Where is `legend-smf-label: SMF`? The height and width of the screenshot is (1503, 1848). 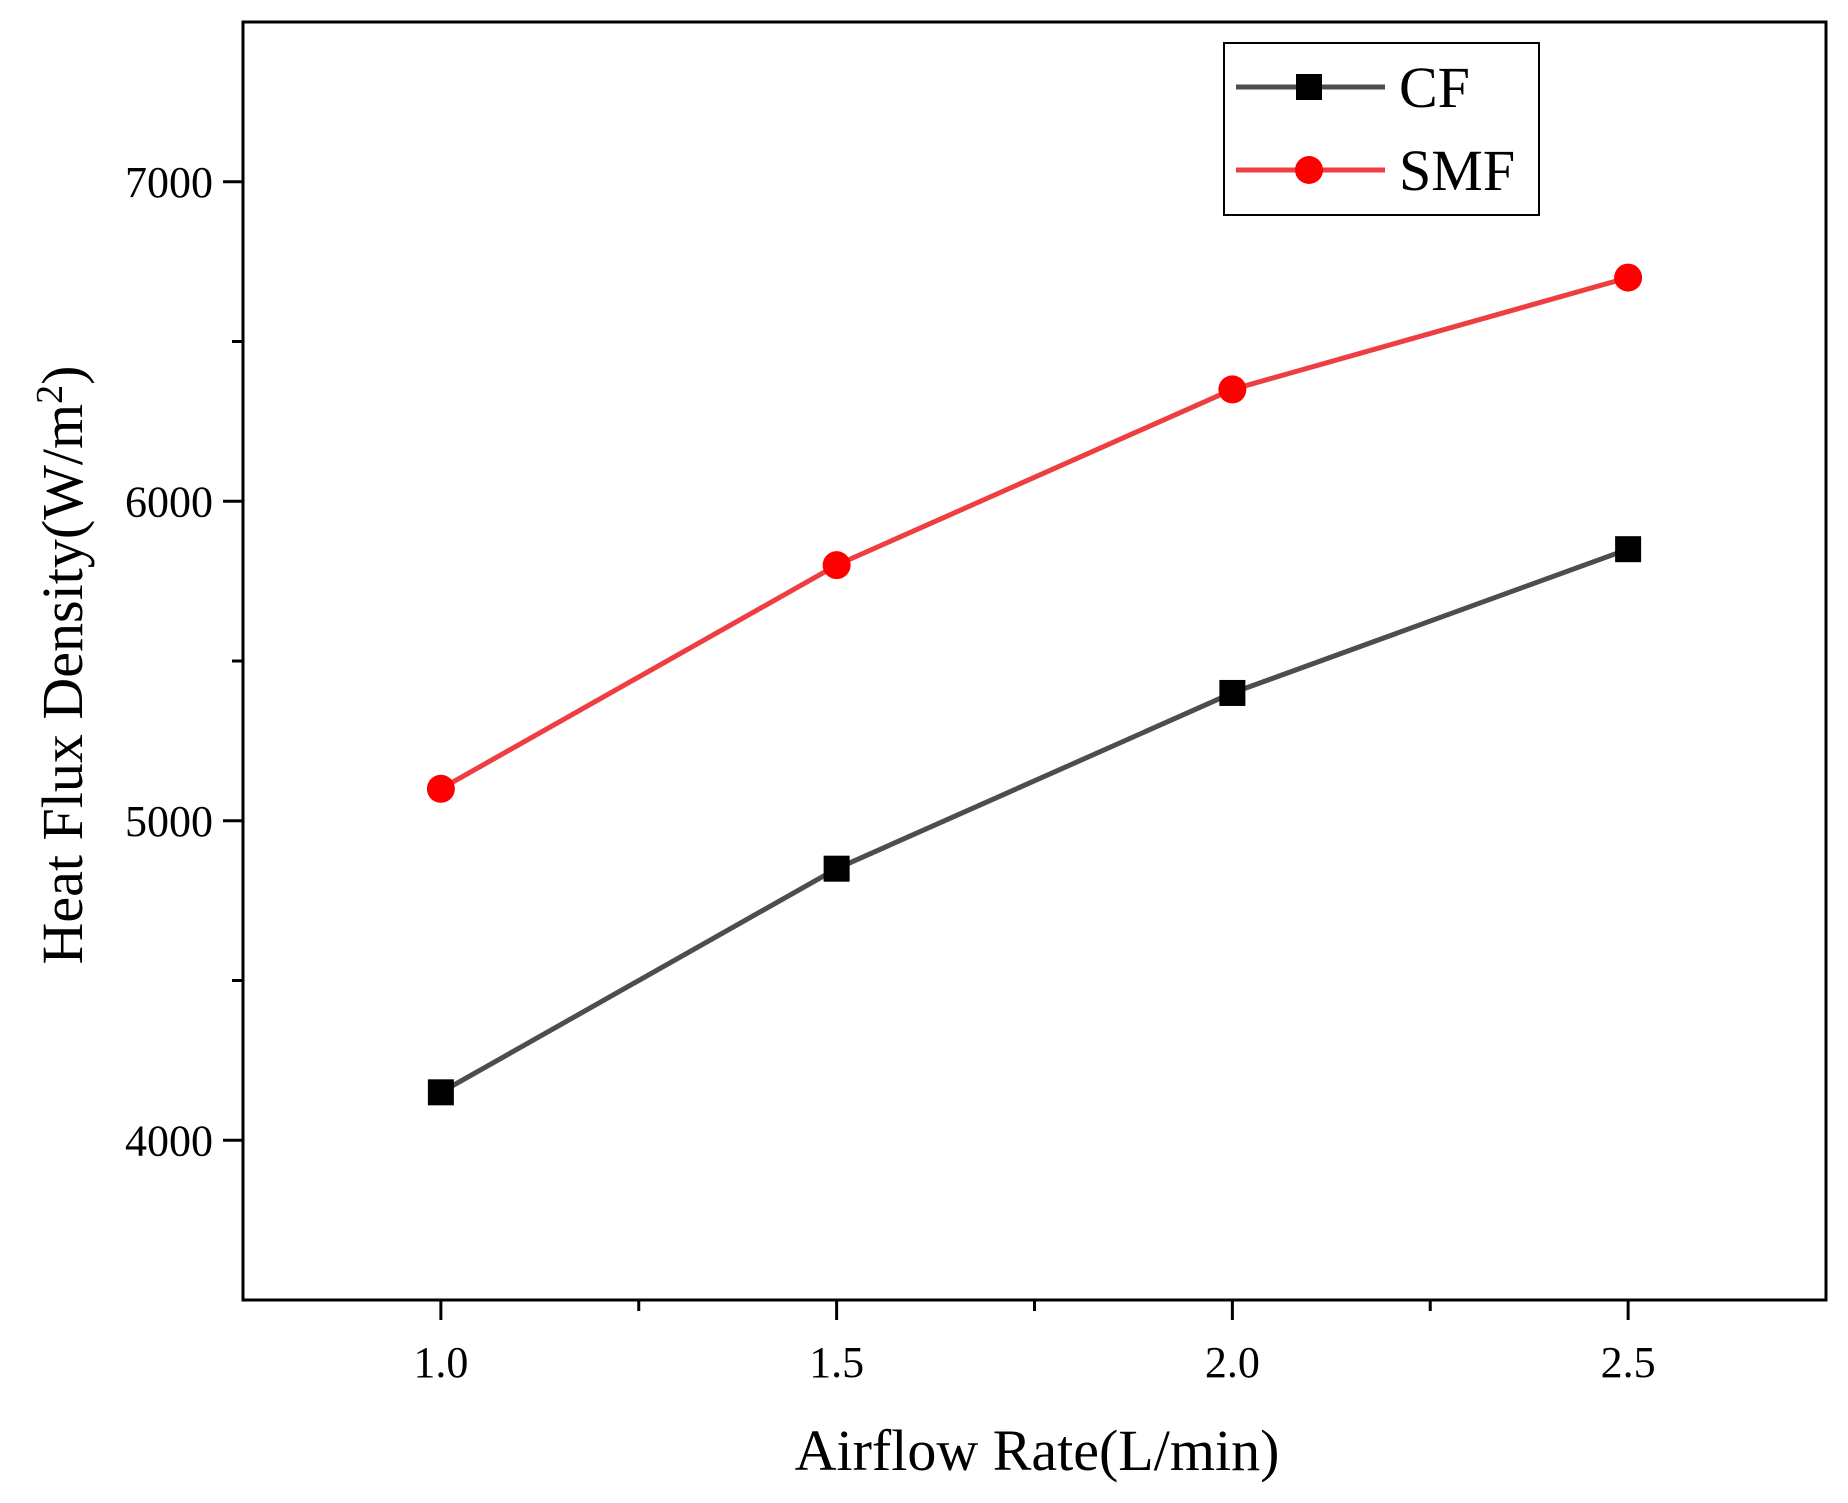
legend-smf-label: SMF is located at coordinates (1457, 170).